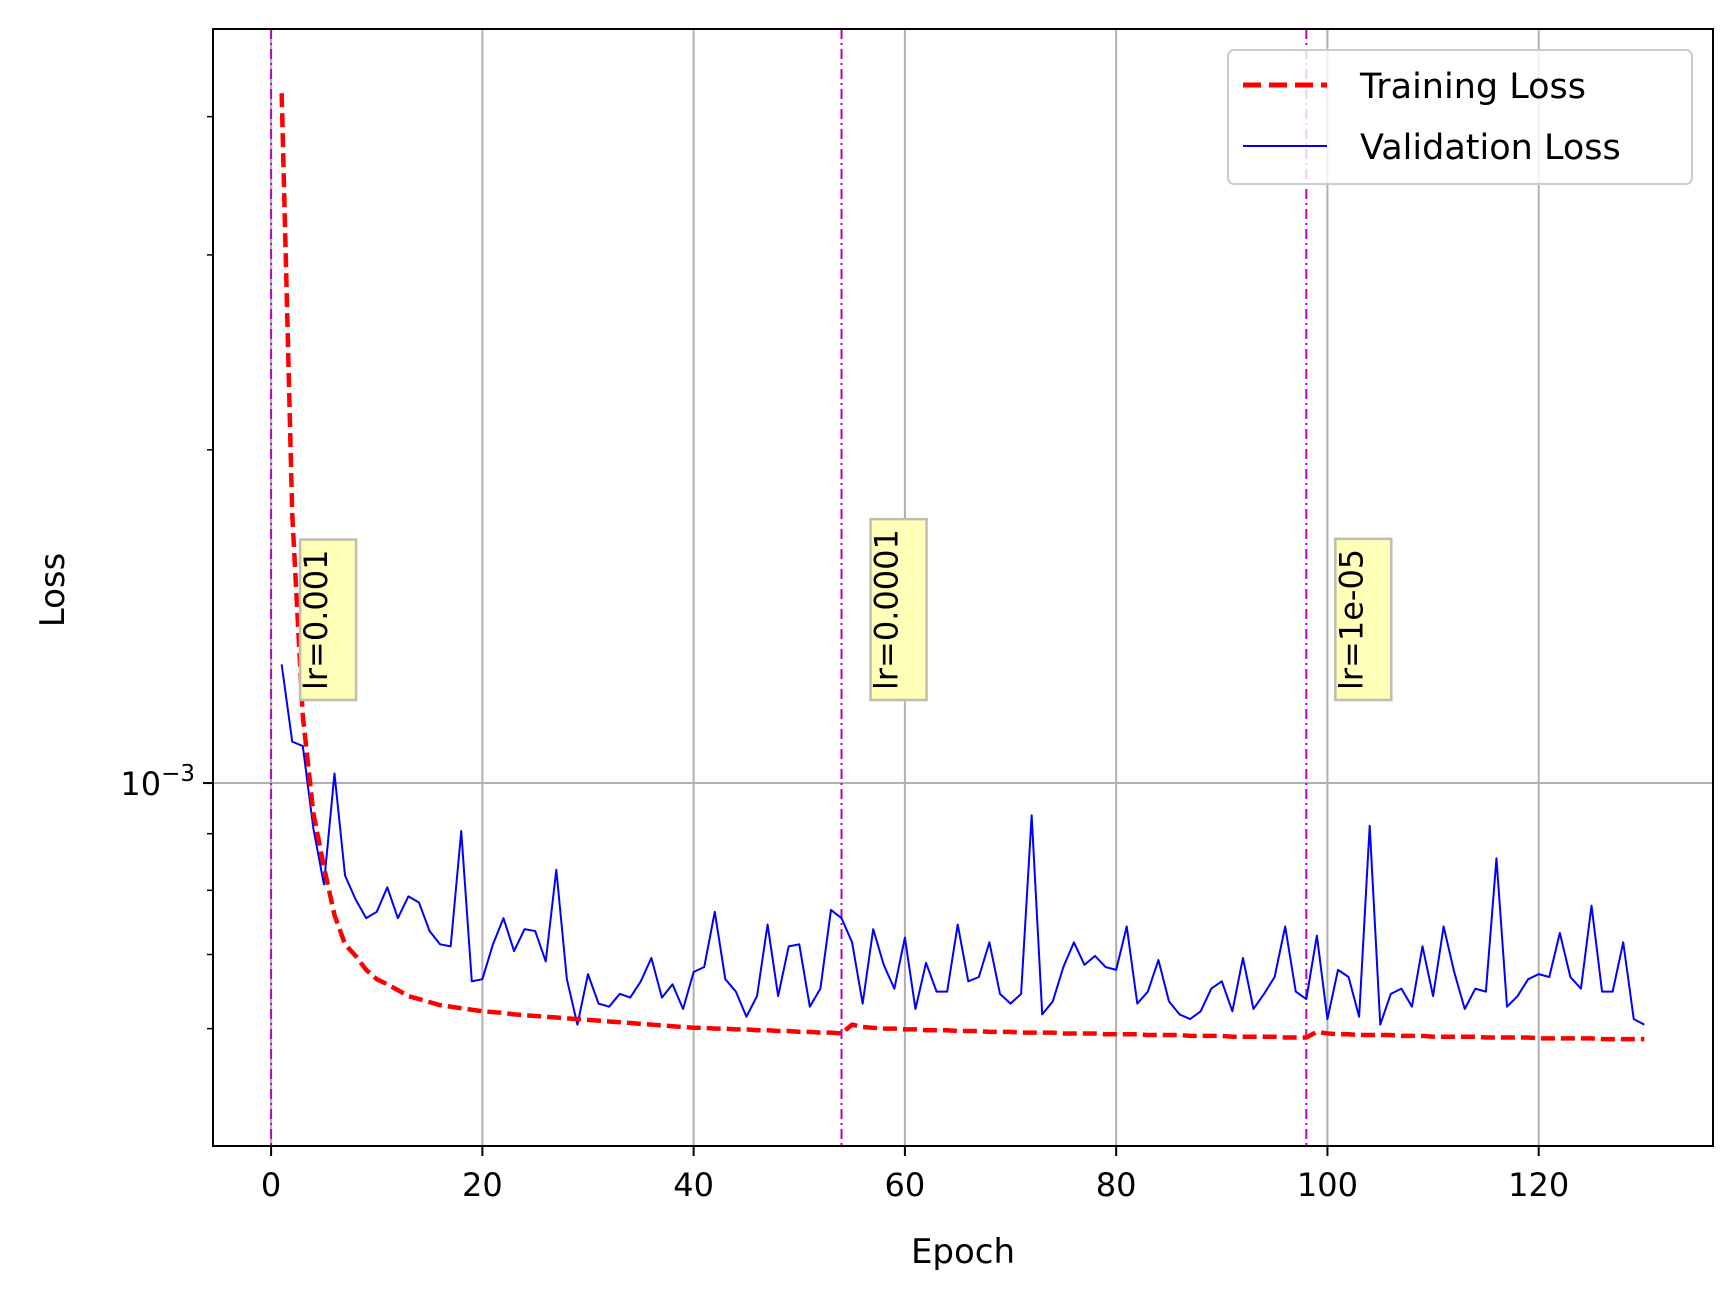 Image resolution: width=1729 pixels, height=1294 pixels. I want to click on lr-label-1: lr=0.0001, so click(887, 609).